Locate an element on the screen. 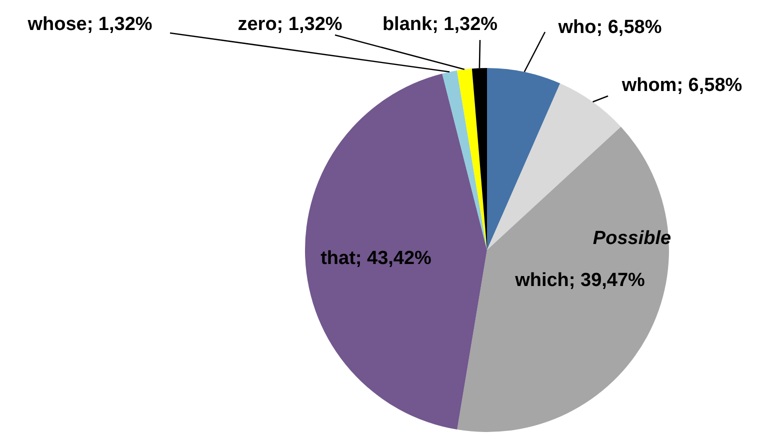  slice-label: that; 43,42% is located at coordinates (376, 258).